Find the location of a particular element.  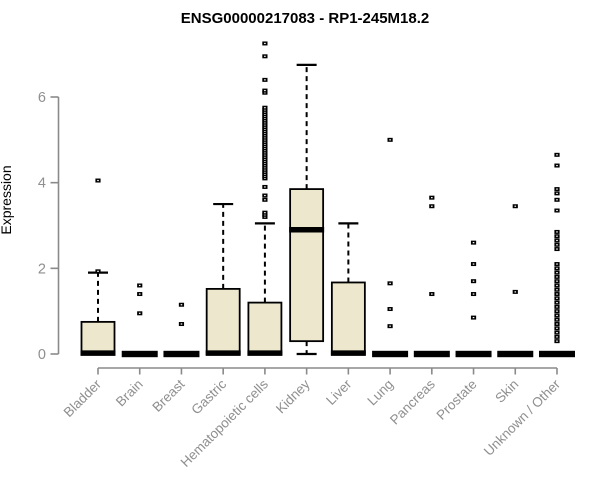

y-tick-label: 0 is located at coordinates (42, 355).